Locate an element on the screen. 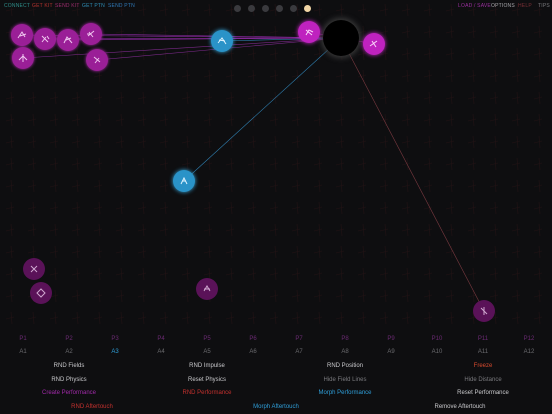 The width and height of the screenshot is (552, 414). reset-performance-button: Reset Performance is located at coordinates (483, 393).